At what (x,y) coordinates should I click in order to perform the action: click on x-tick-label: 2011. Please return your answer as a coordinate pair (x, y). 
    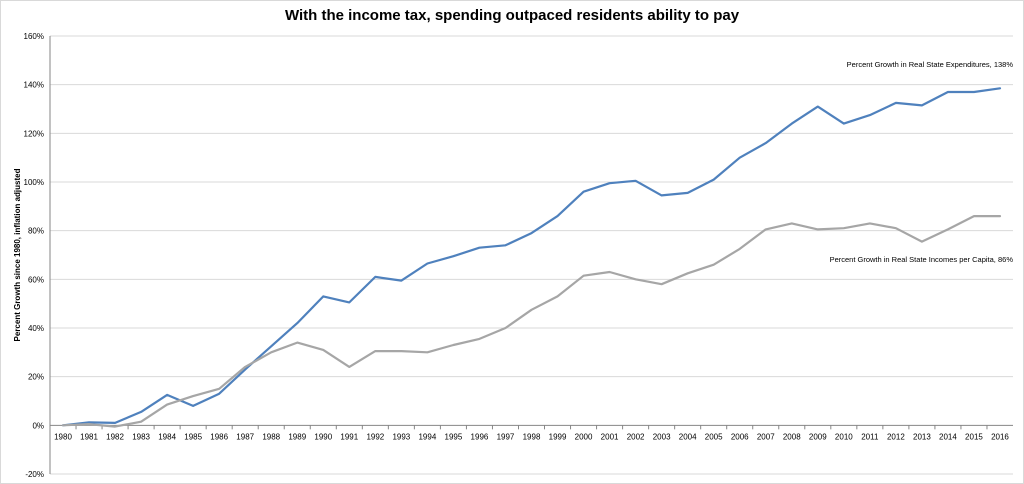
    Looking at the image, I should click on (870, 436).